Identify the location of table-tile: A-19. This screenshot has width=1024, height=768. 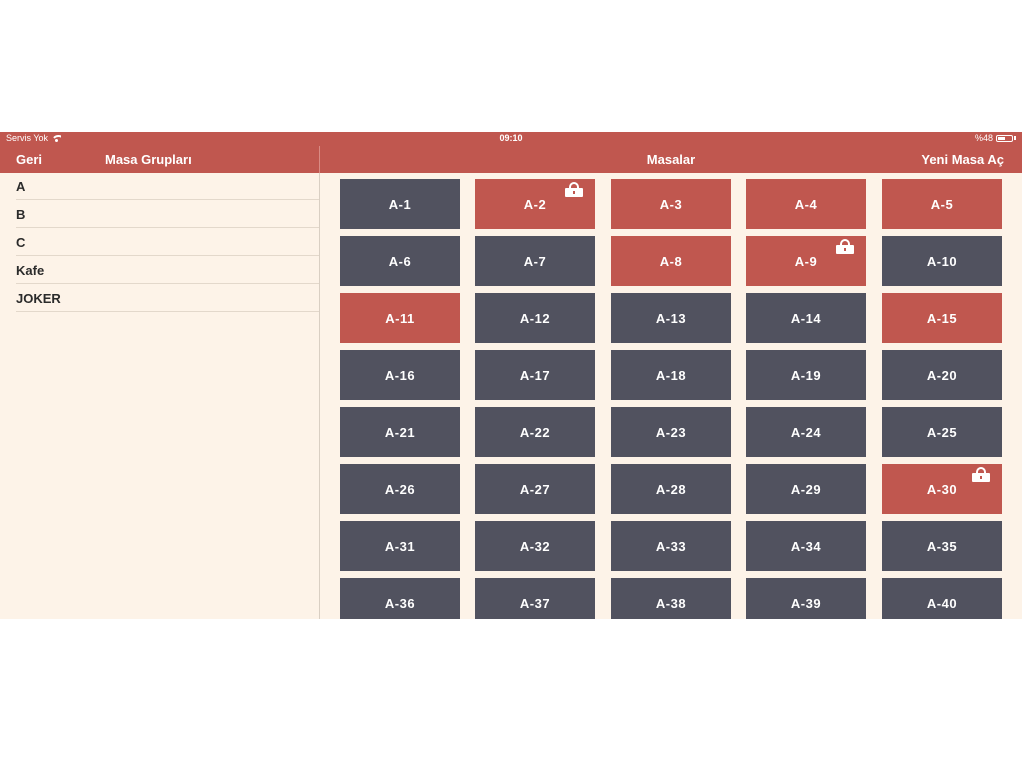
(806, 375).